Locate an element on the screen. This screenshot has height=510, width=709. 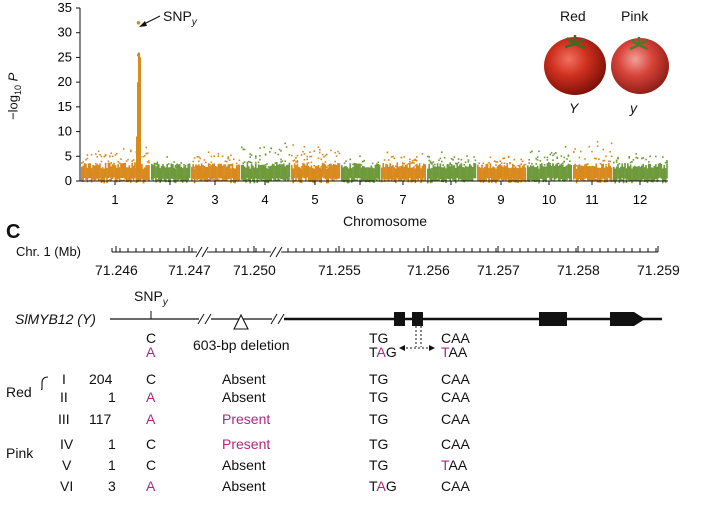
haplotype-count: 1 is located at coordinates (112, 397).